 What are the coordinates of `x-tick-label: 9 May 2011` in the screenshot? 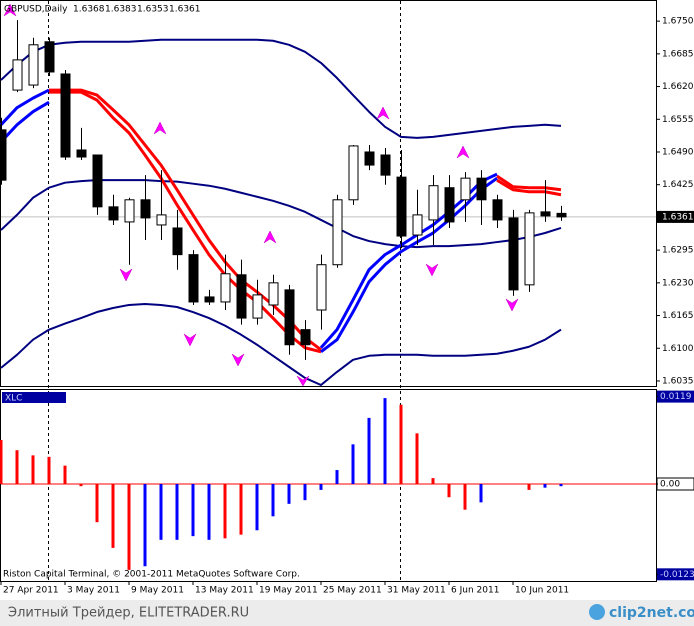 It's located at (157, 591).